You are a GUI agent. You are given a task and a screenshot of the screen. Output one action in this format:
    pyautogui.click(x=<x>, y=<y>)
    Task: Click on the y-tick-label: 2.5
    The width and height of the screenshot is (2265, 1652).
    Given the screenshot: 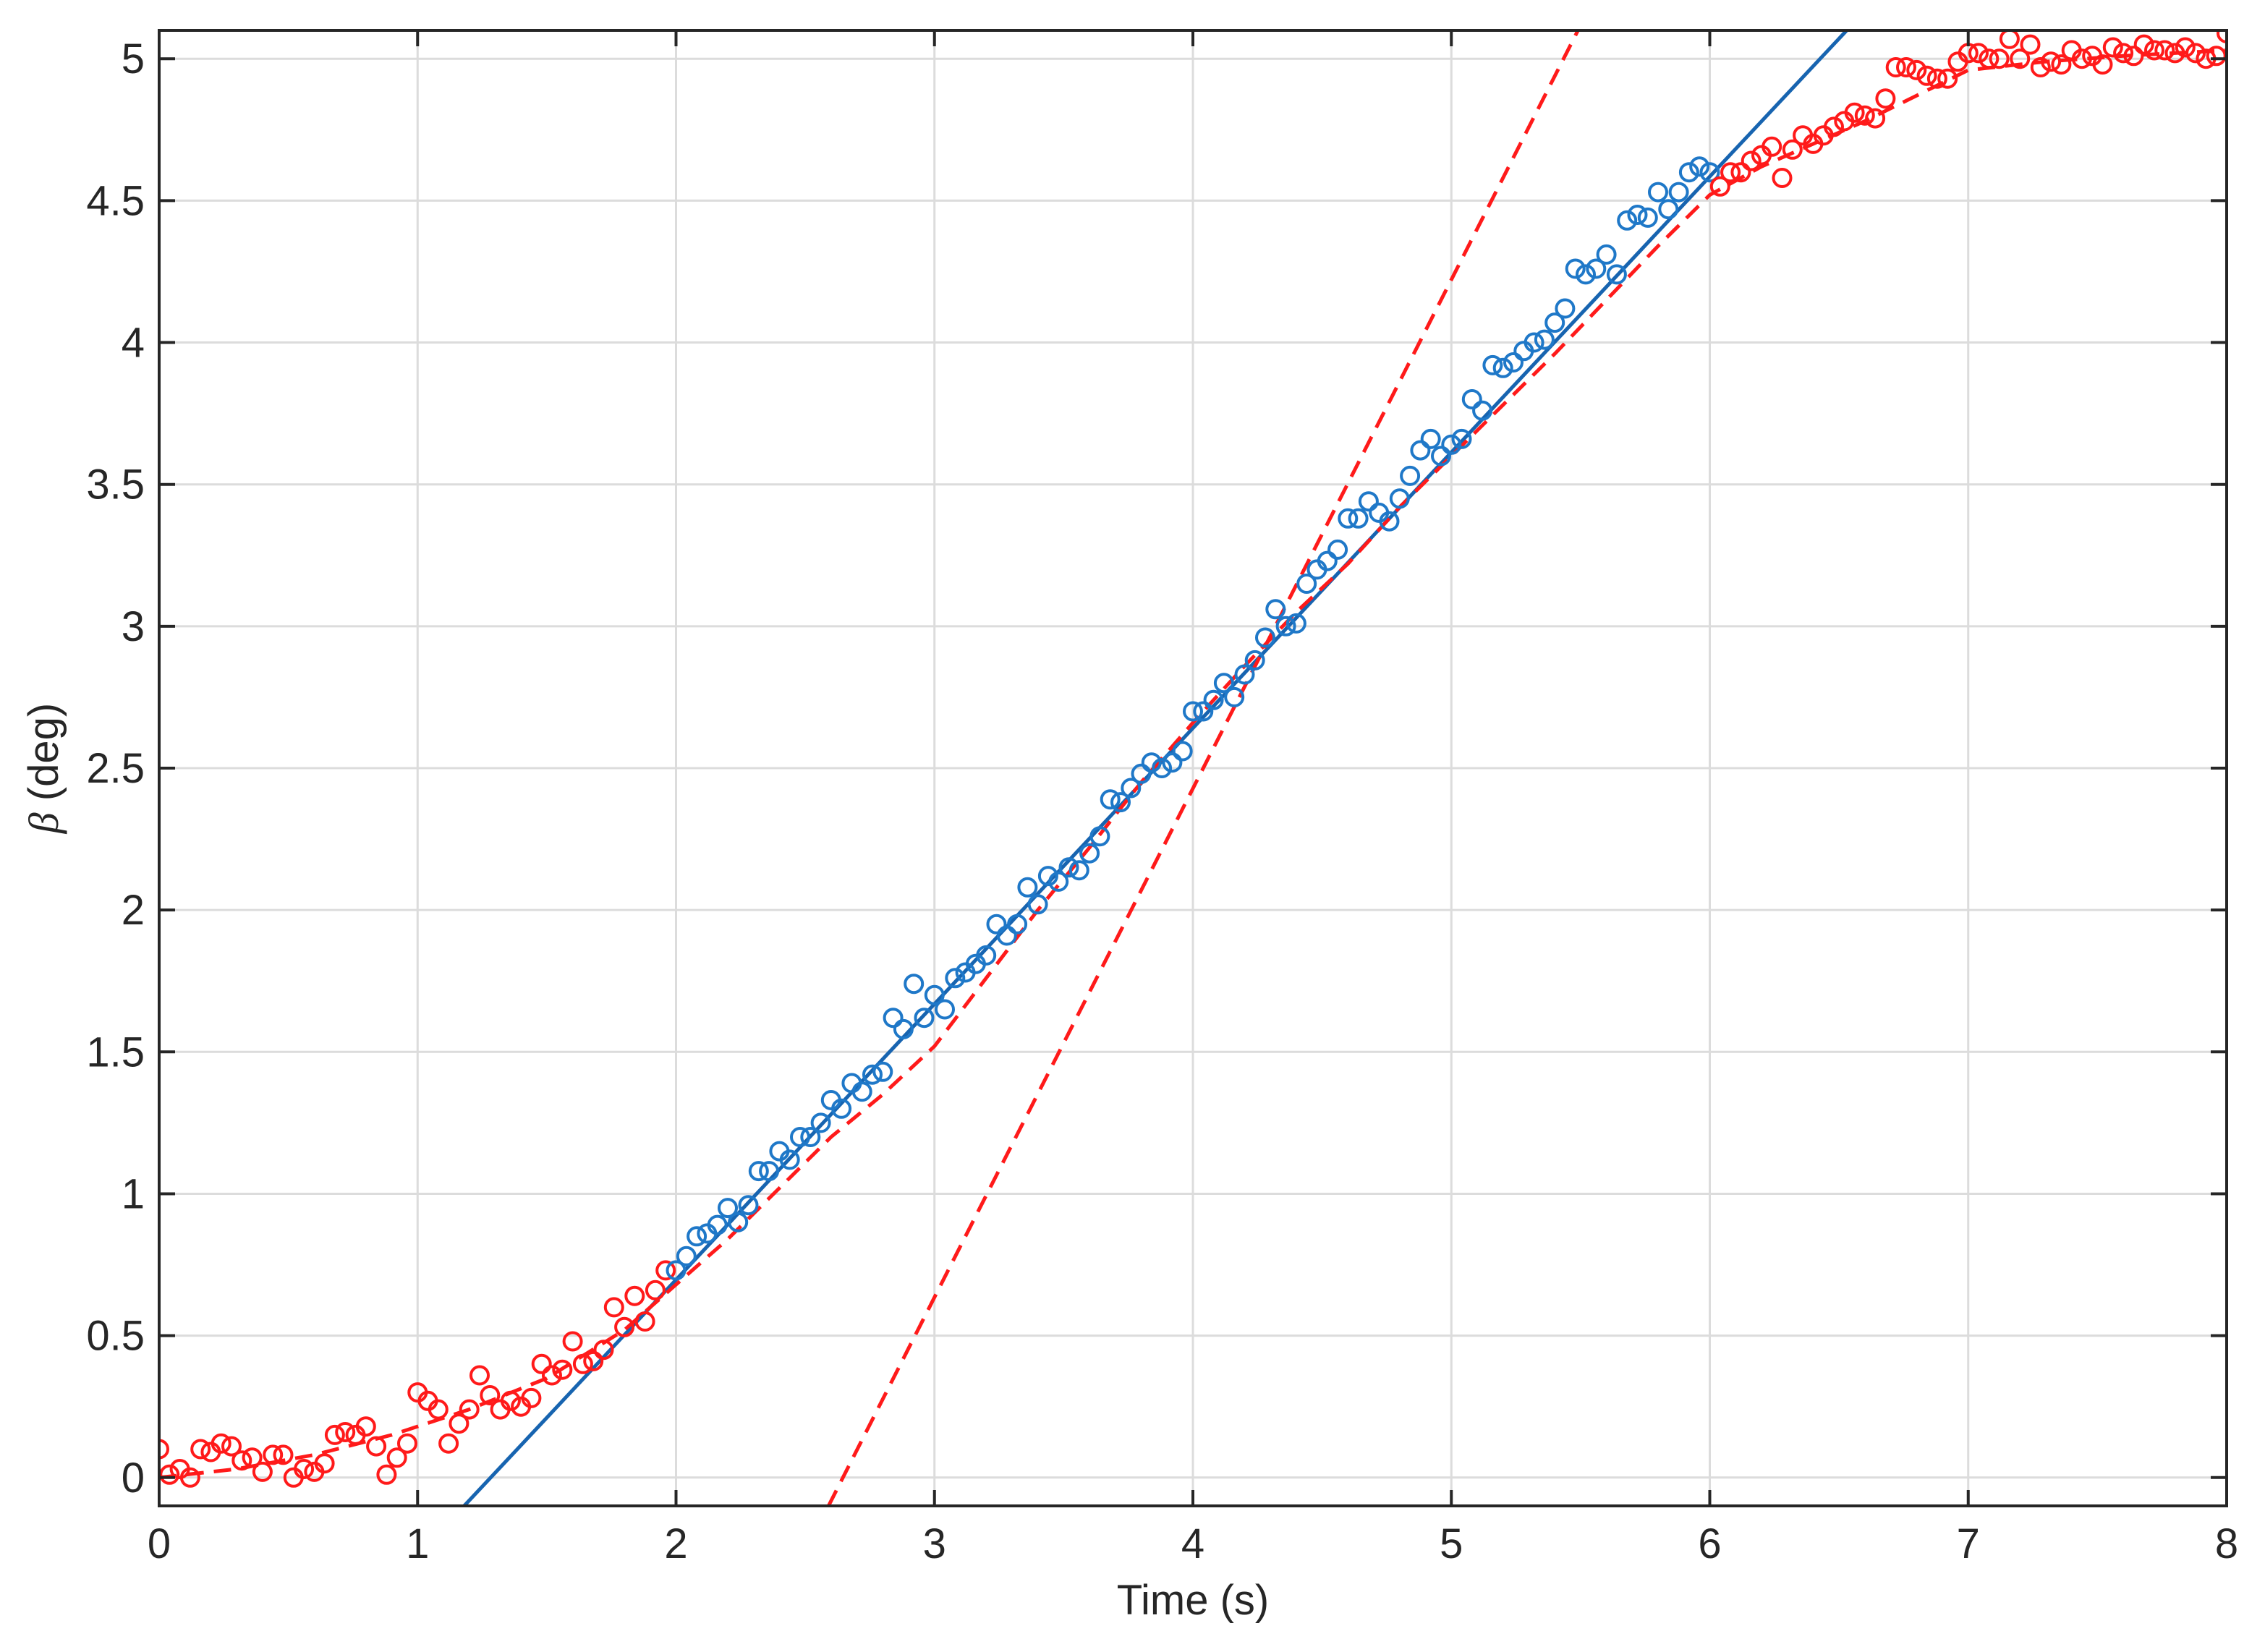 What is the action you would take?
    pyautogui.click(x=115, y=768)
    